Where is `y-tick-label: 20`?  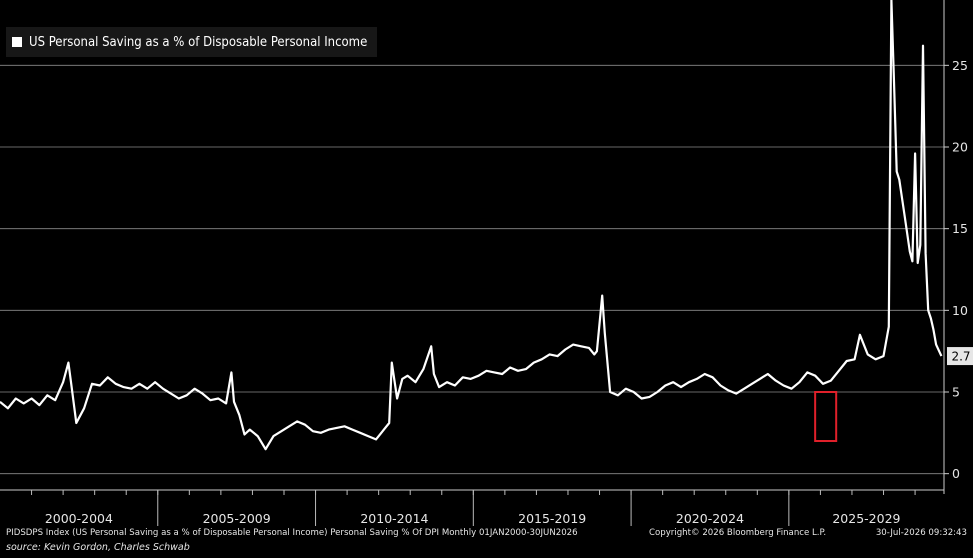
y-tick-label: 20 is located at coordinates (960, 147).